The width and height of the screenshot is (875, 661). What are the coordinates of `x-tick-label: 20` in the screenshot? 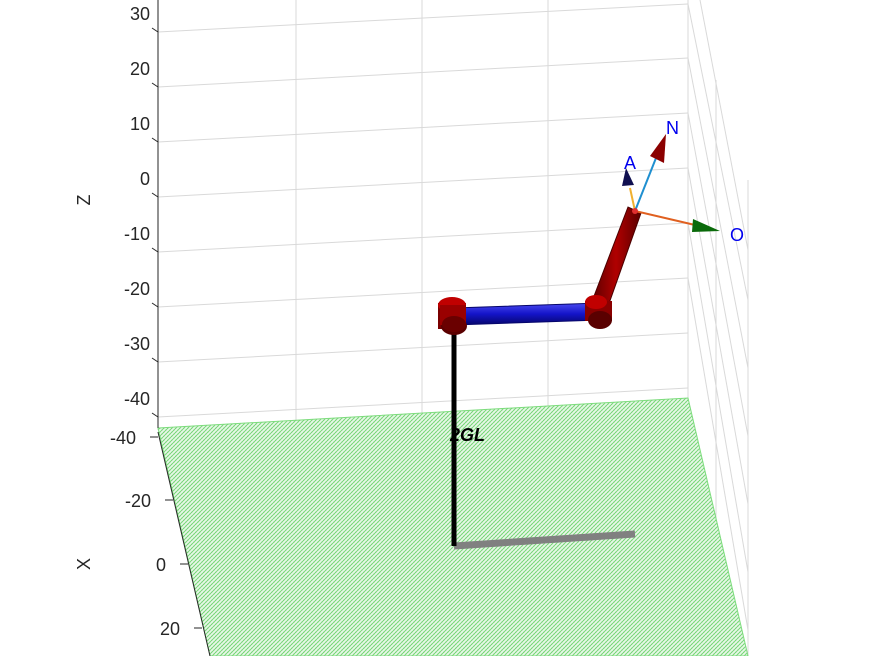 It's located at (170, 629).